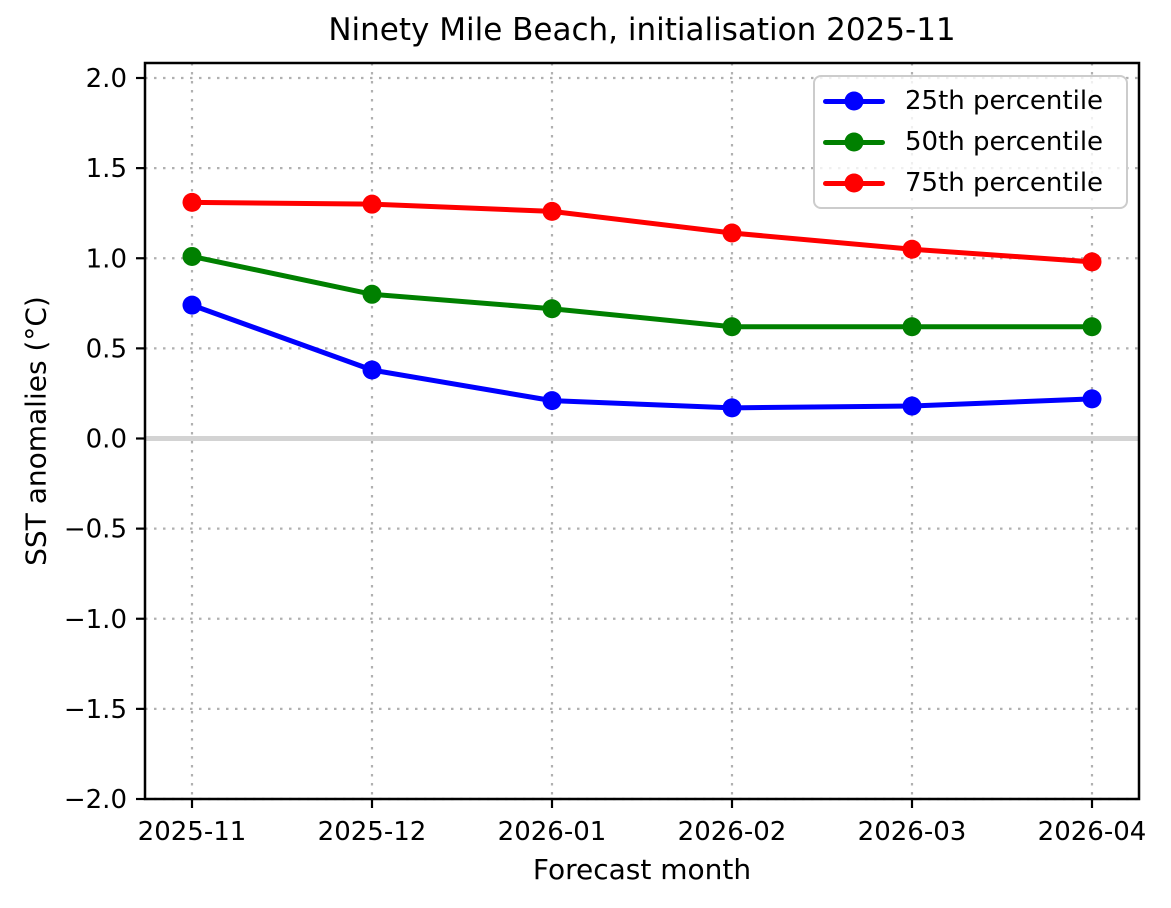  I want to click on y-tick-label: −1.0, so click(95, 620).